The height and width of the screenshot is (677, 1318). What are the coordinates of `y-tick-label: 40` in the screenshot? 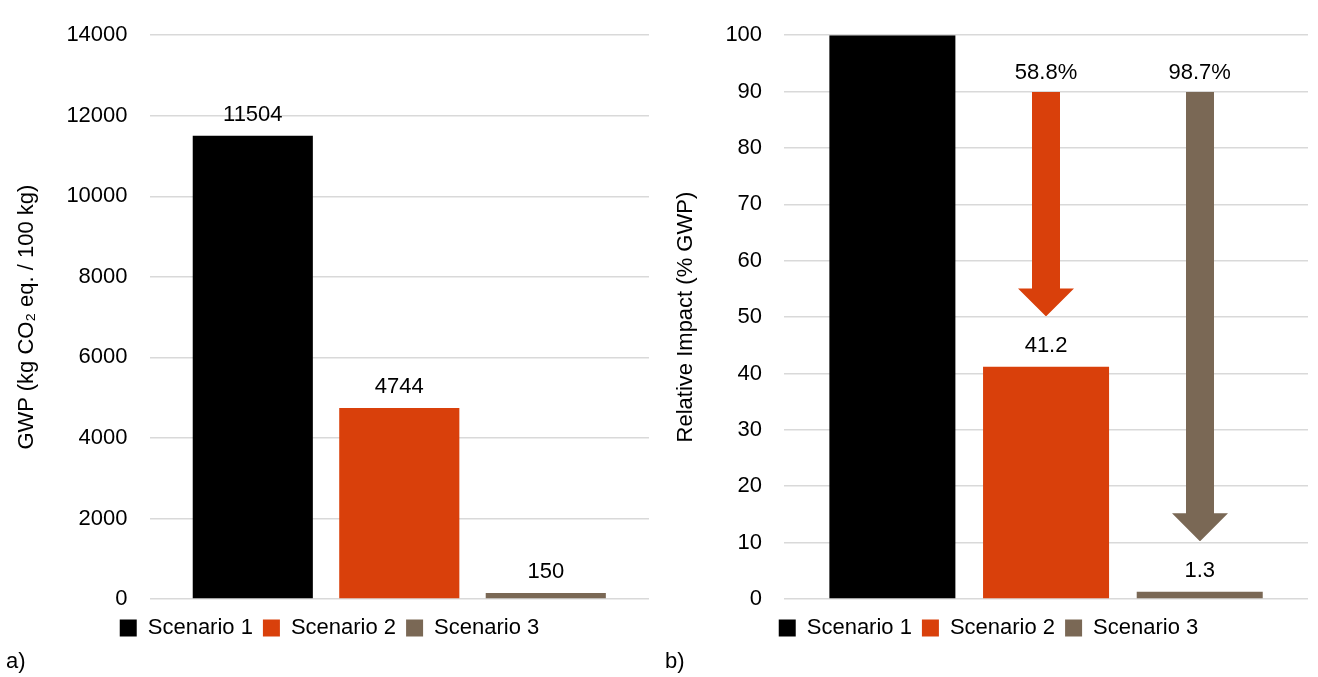 It's located at (750, 372).